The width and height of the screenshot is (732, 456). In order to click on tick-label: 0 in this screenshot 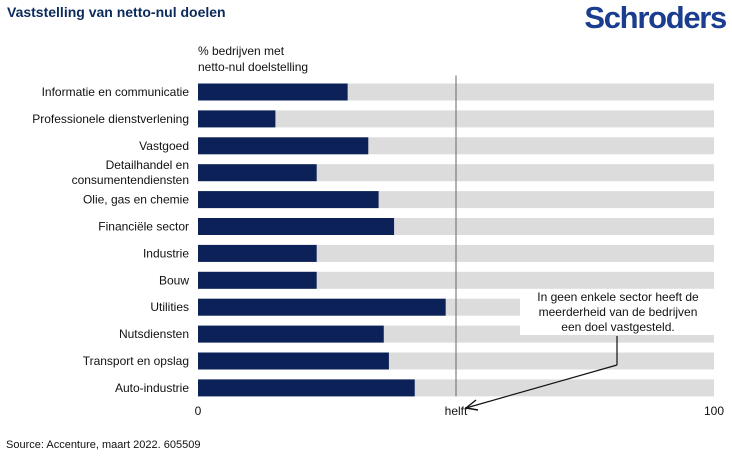, I will do `click(198, 411)`.